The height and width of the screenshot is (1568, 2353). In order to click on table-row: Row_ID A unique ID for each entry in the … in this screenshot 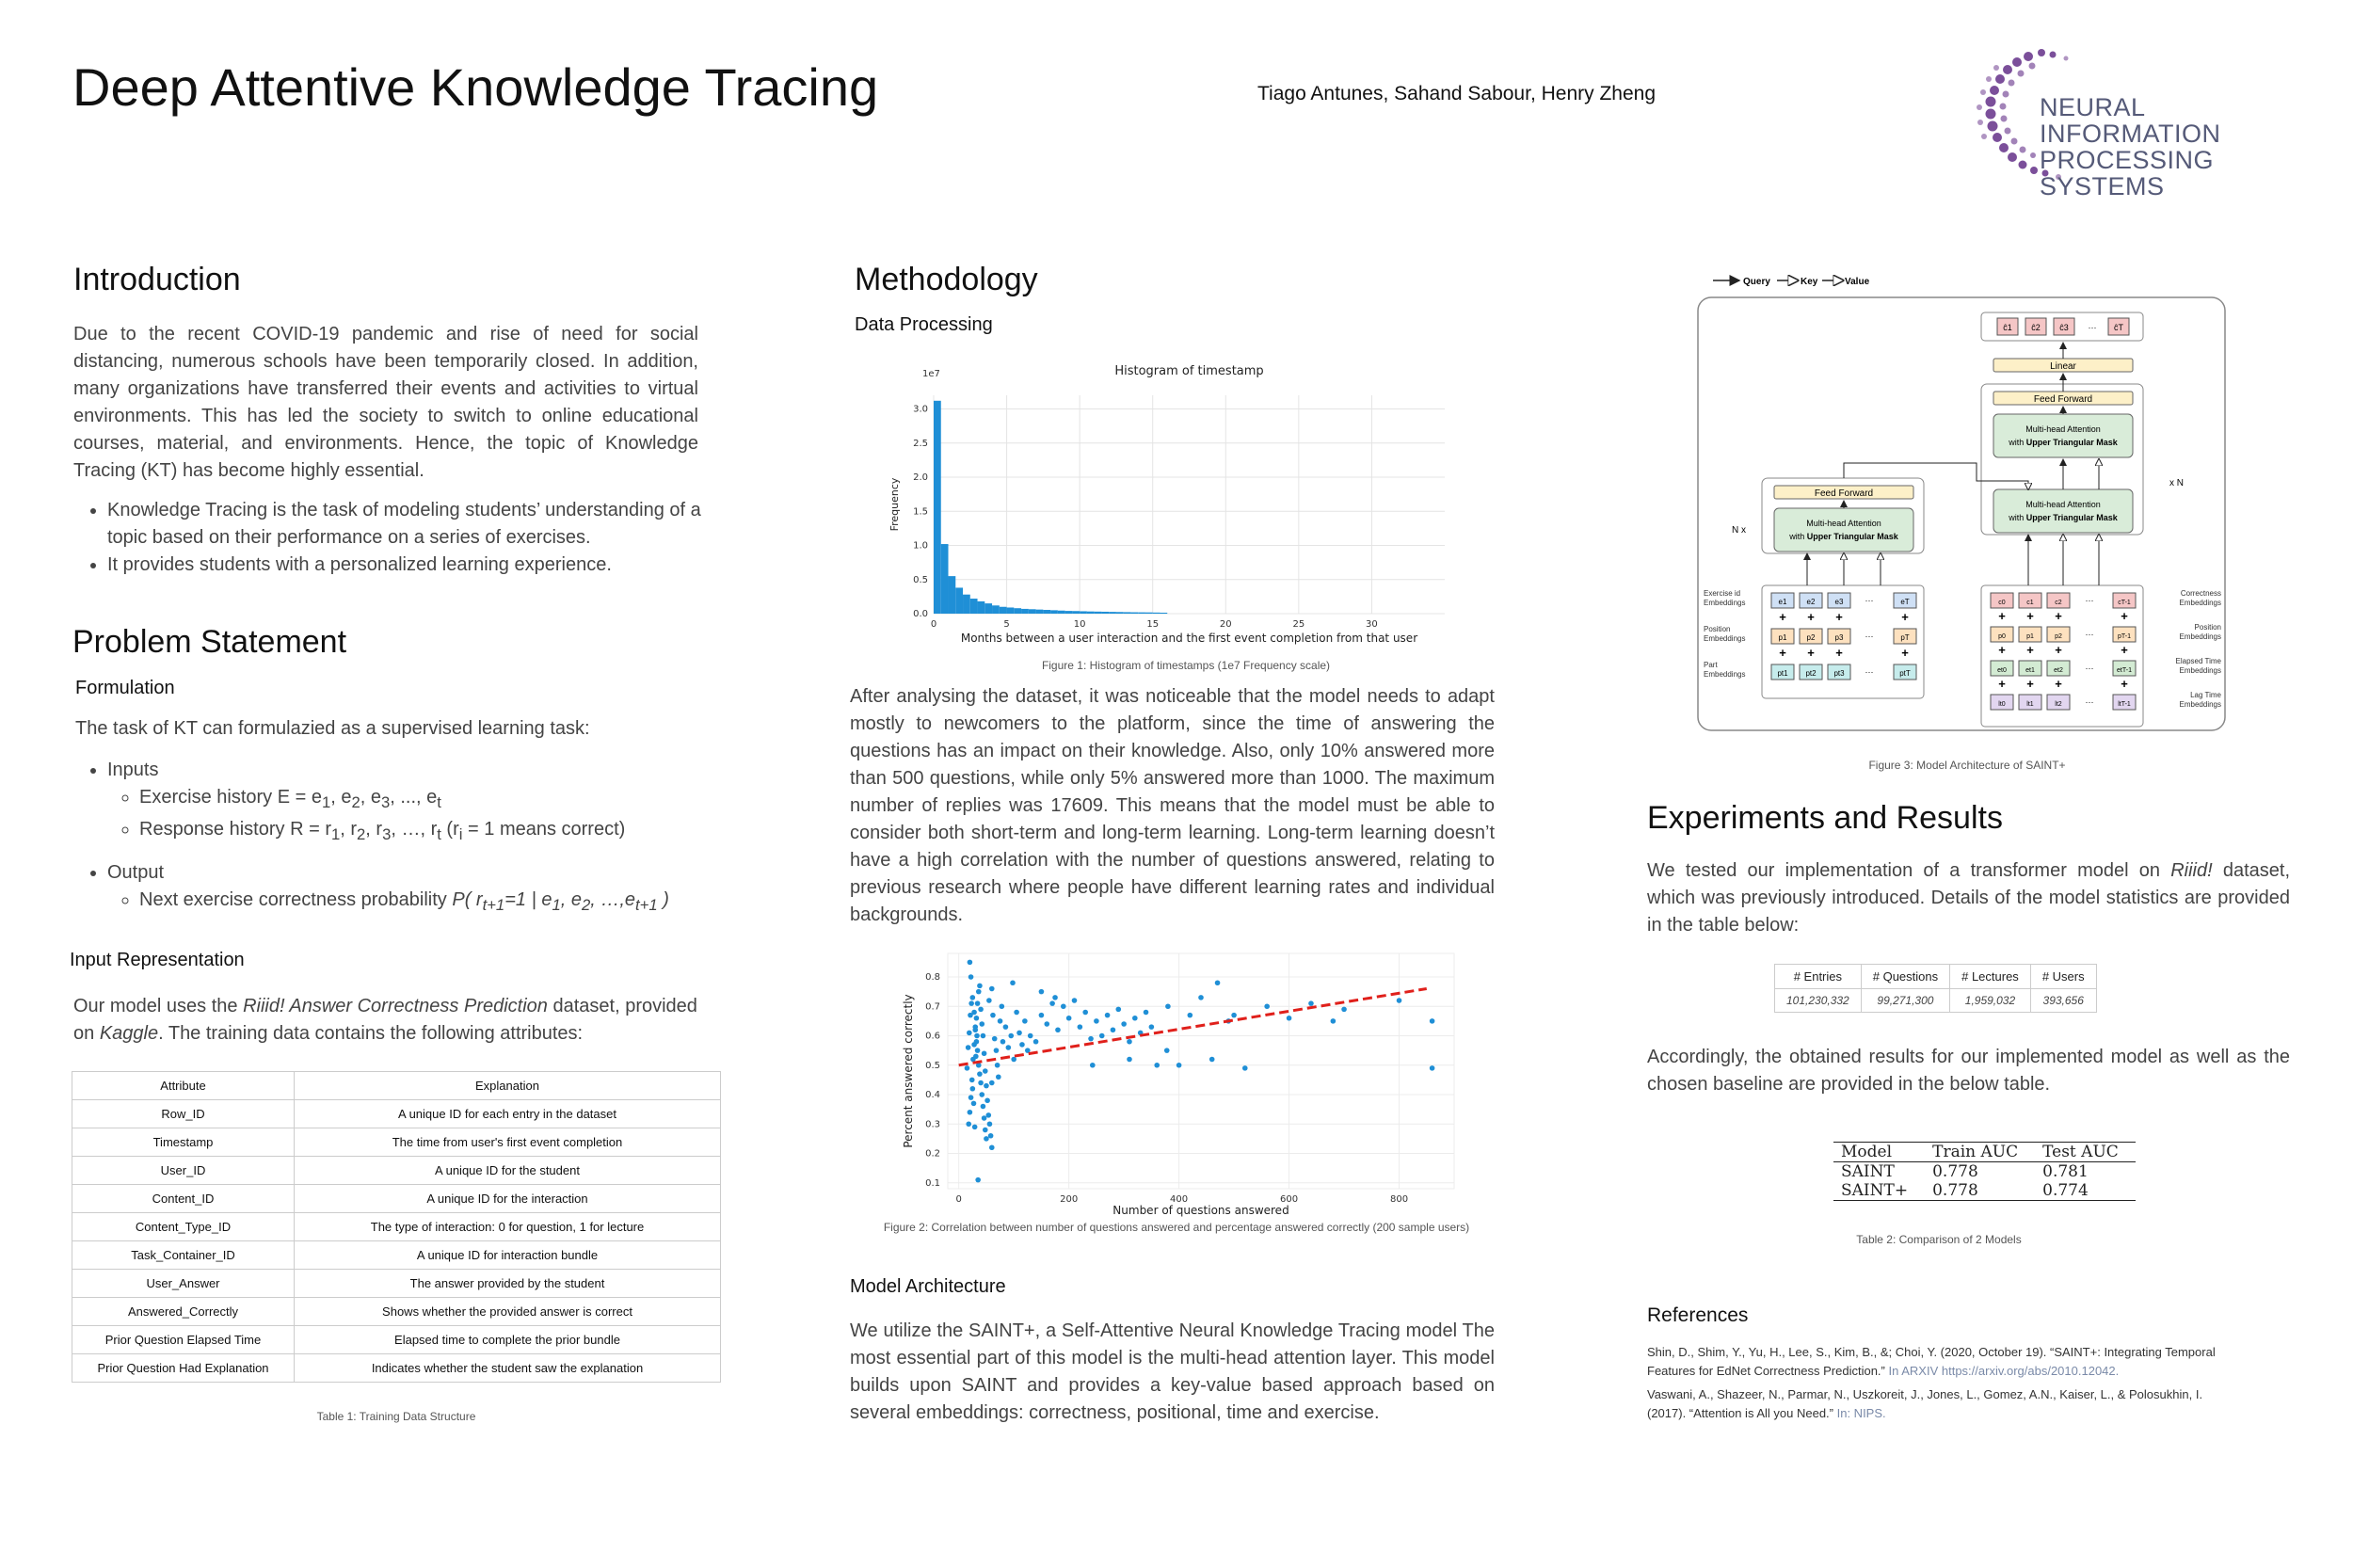, I will do `click(396, 1113)`.